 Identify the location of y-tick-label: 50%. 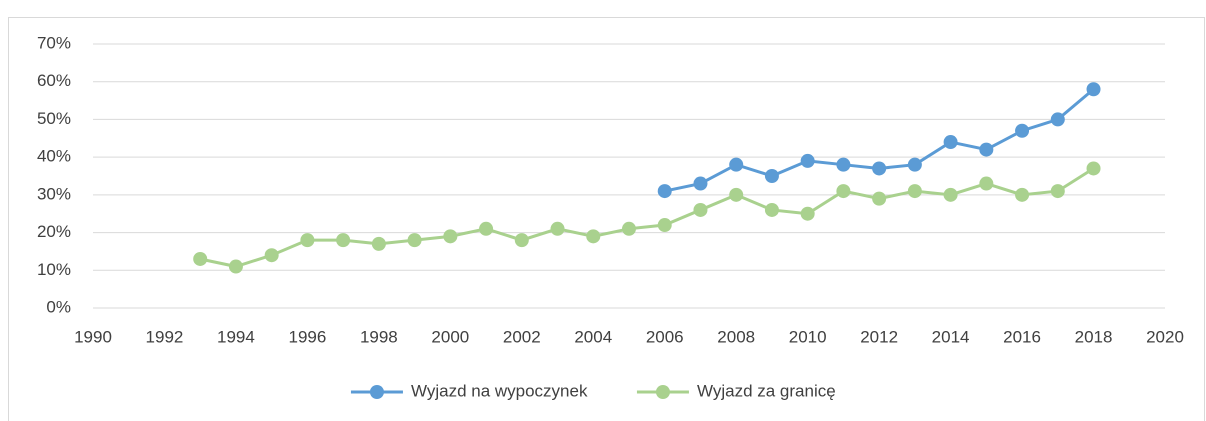
(54, 118).